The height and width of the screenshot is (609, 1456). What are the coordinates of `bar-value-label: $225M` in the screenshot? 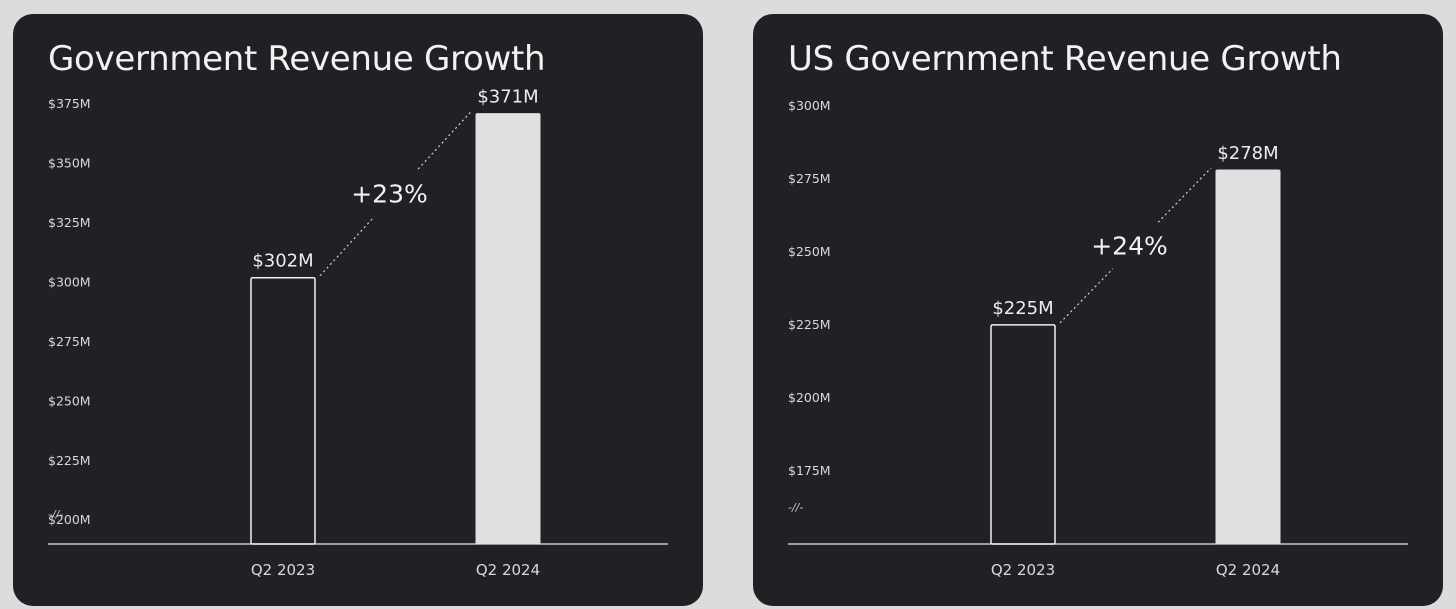 It's located at (1022, 308).